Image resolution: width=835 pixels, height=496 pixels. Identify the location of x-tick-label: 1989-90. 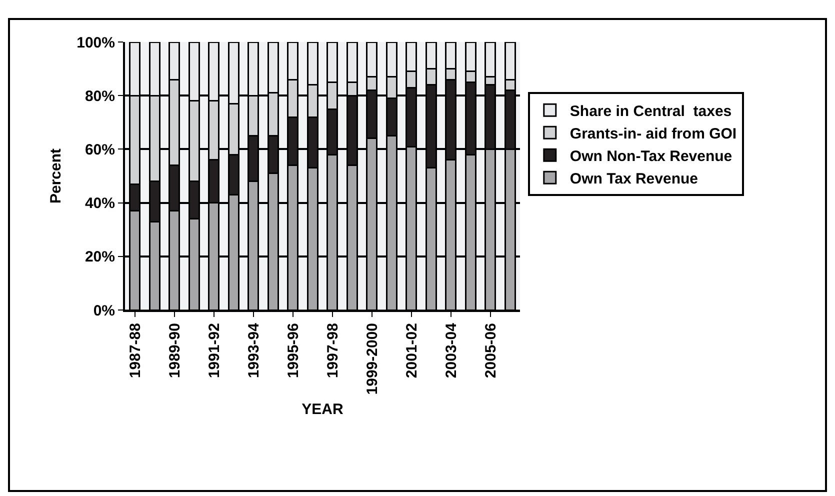
(175, 350).